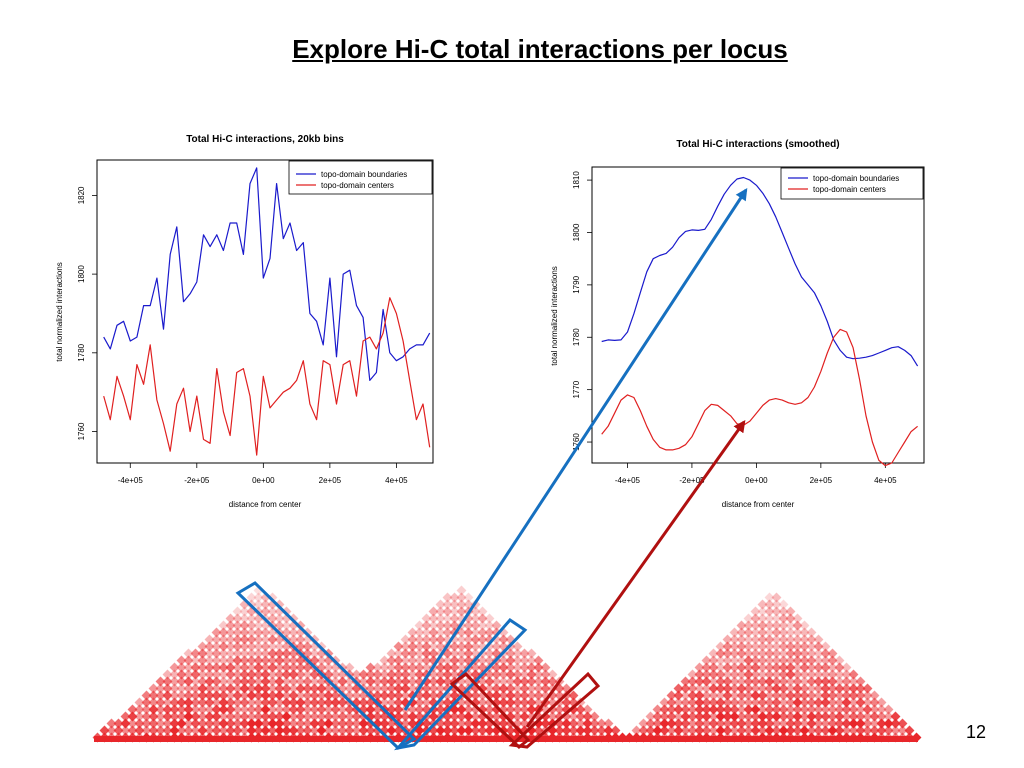  Describe the element at coordinates (758, 315) in the screenshot. I see `plot-frame` at that location.